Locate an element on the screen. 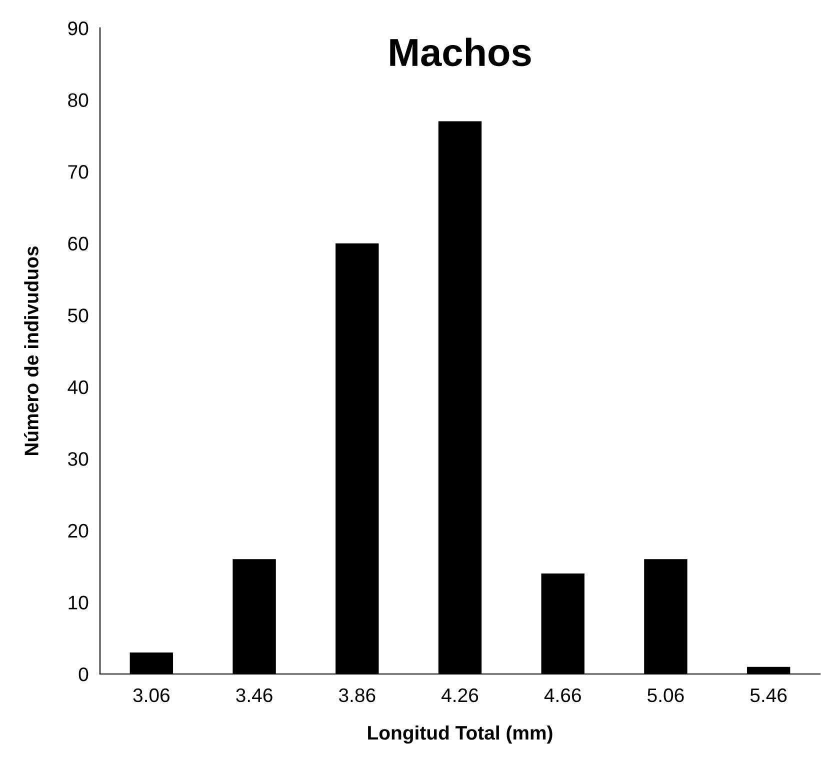 Image resolution: width=821 pixels, height=762 pixels. x-tick-label: 3.46 is located at coordinates (254, 695).